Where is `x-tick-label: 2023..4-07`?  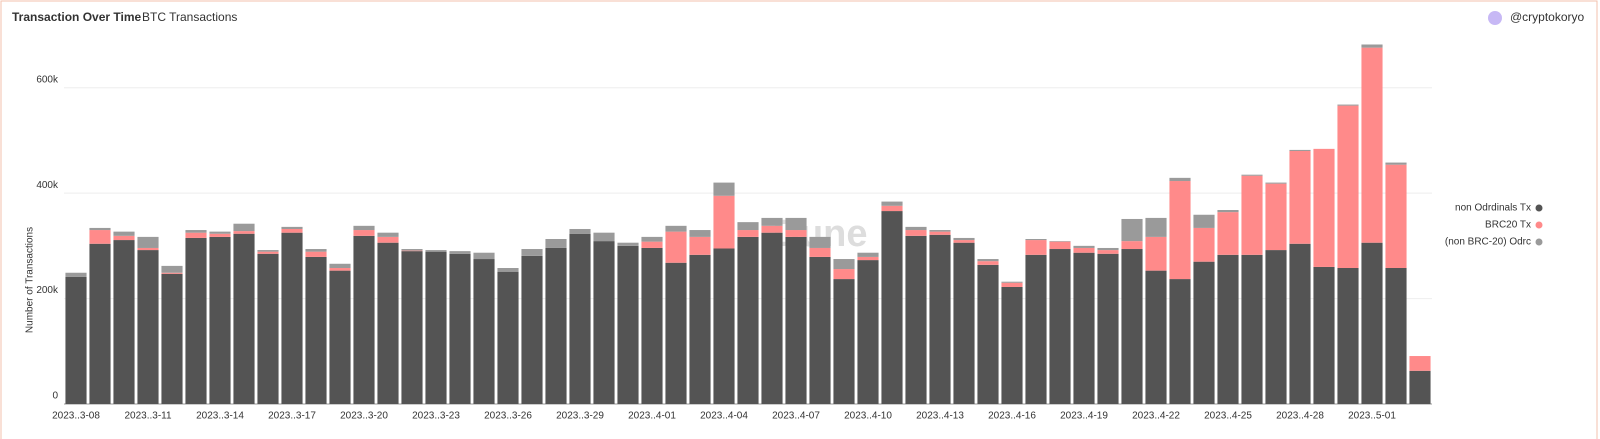 x-tick-label: 2023..4-07 is located at coordinates (796, 416).